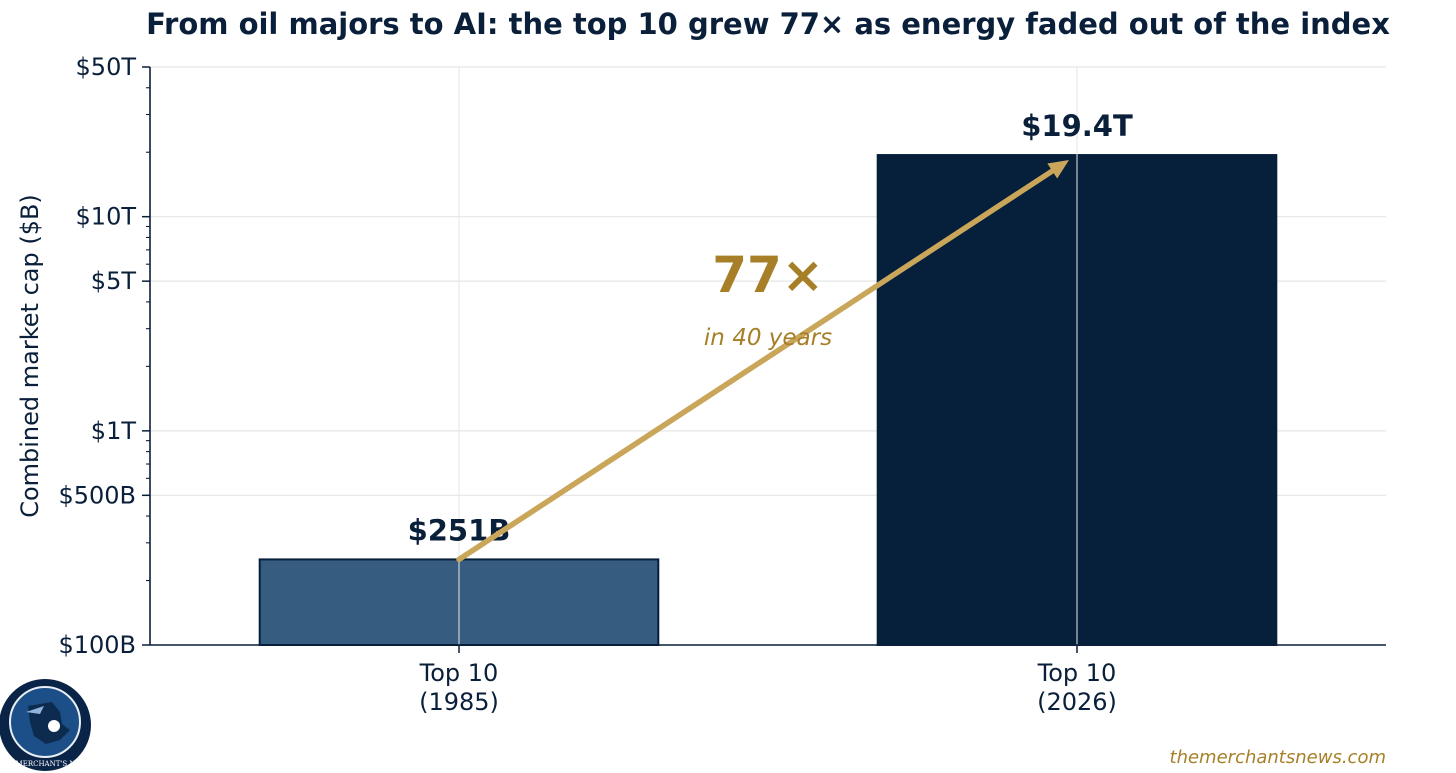 This screenshot has height=773, width=1456. What do you see at coordinates (97, 645) in the screenshot?
I see `y-tick-label: $100B` at bounding box center [97, 645].